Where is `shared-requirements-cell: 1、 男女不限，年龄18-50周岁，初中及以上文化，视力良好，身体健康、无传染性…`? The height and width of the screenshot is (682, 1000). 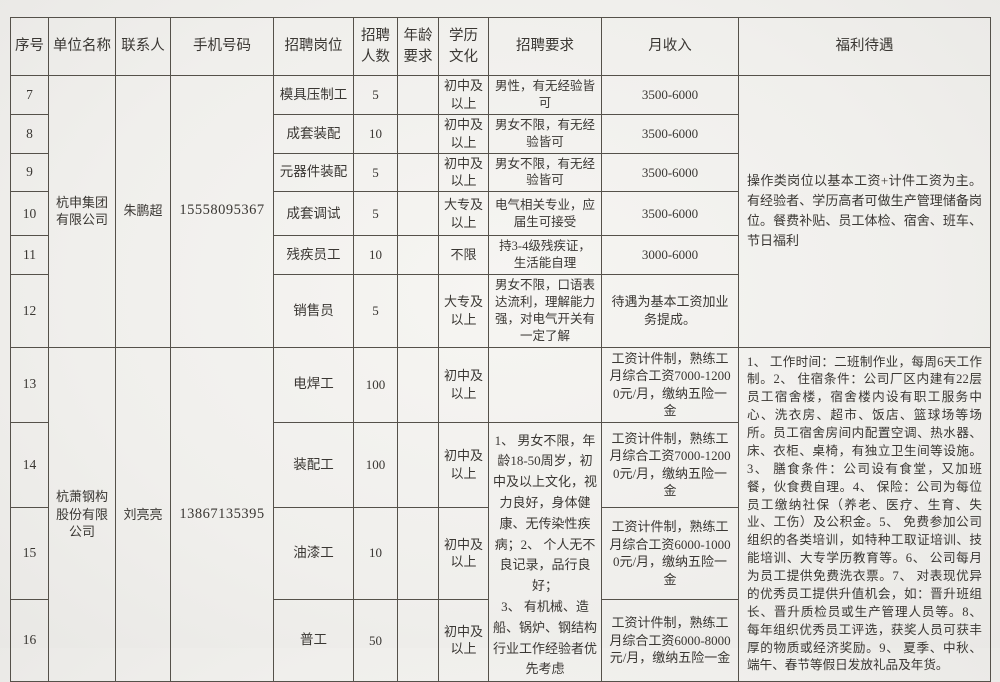
shared-requirements-cell: 1、 男女不限，年龄18-50周岁，初中及以上文化，视力良好，身体健康、无传染性… is located at coordinates (545, 551).